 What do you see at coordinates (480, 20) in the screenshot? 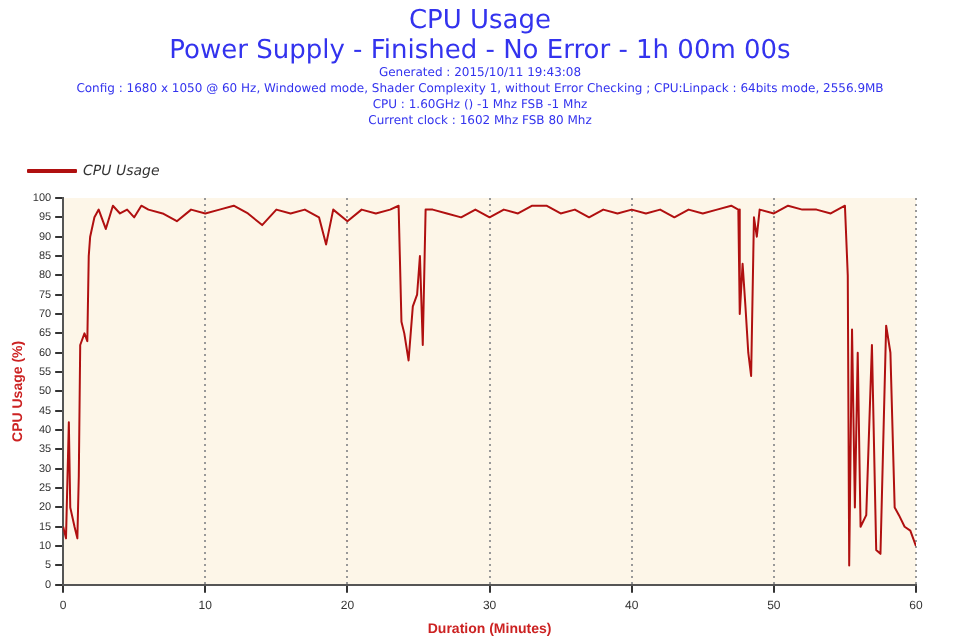
I see `chart-title: CPU Usage` at bounding box center [480, 20].